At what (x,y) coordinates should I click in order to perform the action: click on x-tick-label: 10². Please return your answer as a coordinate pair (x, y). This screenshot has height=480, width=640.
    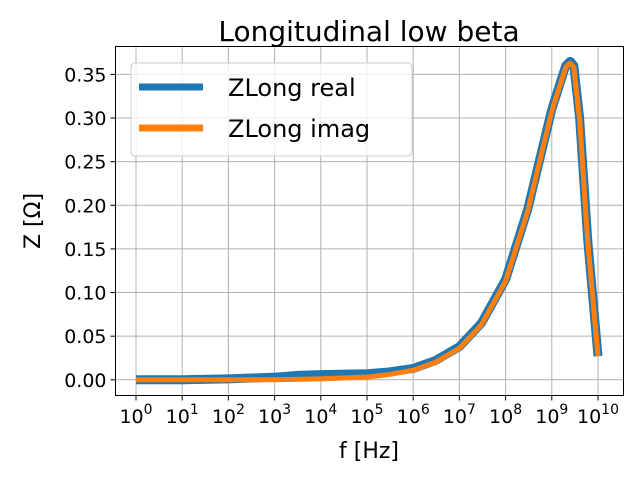
    Looking at the image, I should click on (228, 415).